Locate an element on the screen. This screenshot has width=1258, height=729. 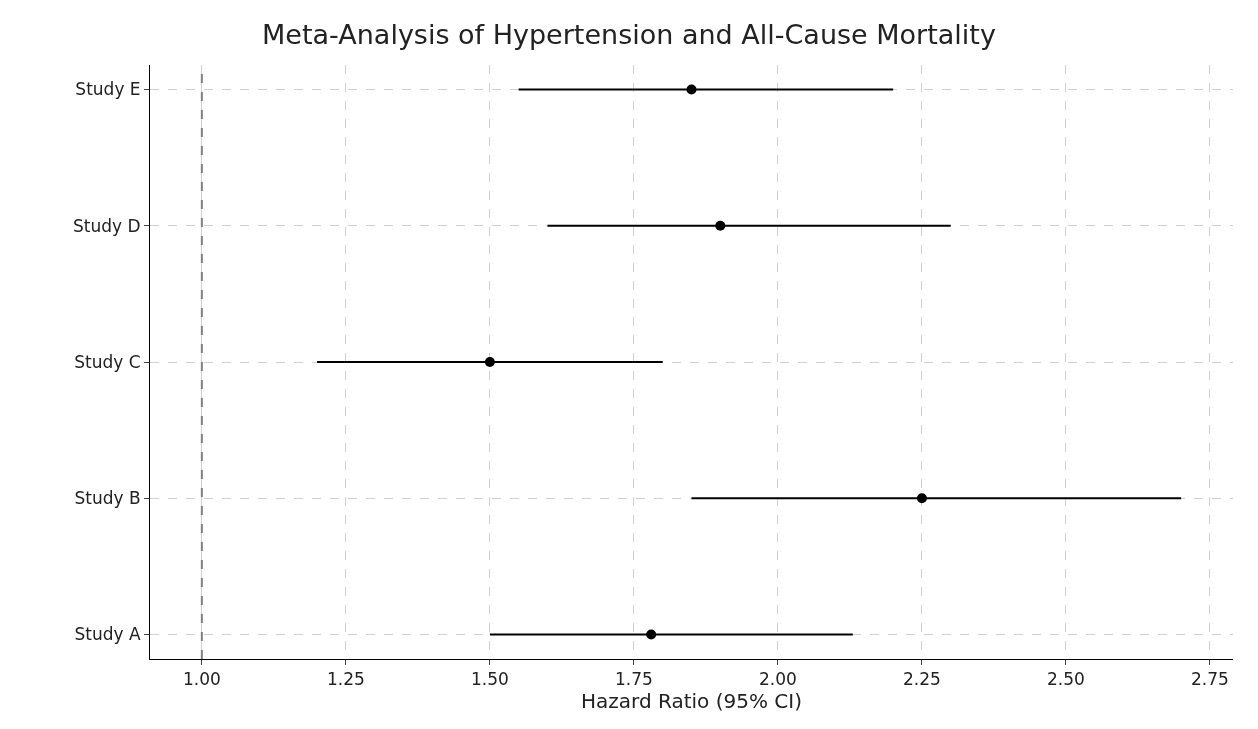
y-tick-label: Study A is located at coordinates (107, 634).